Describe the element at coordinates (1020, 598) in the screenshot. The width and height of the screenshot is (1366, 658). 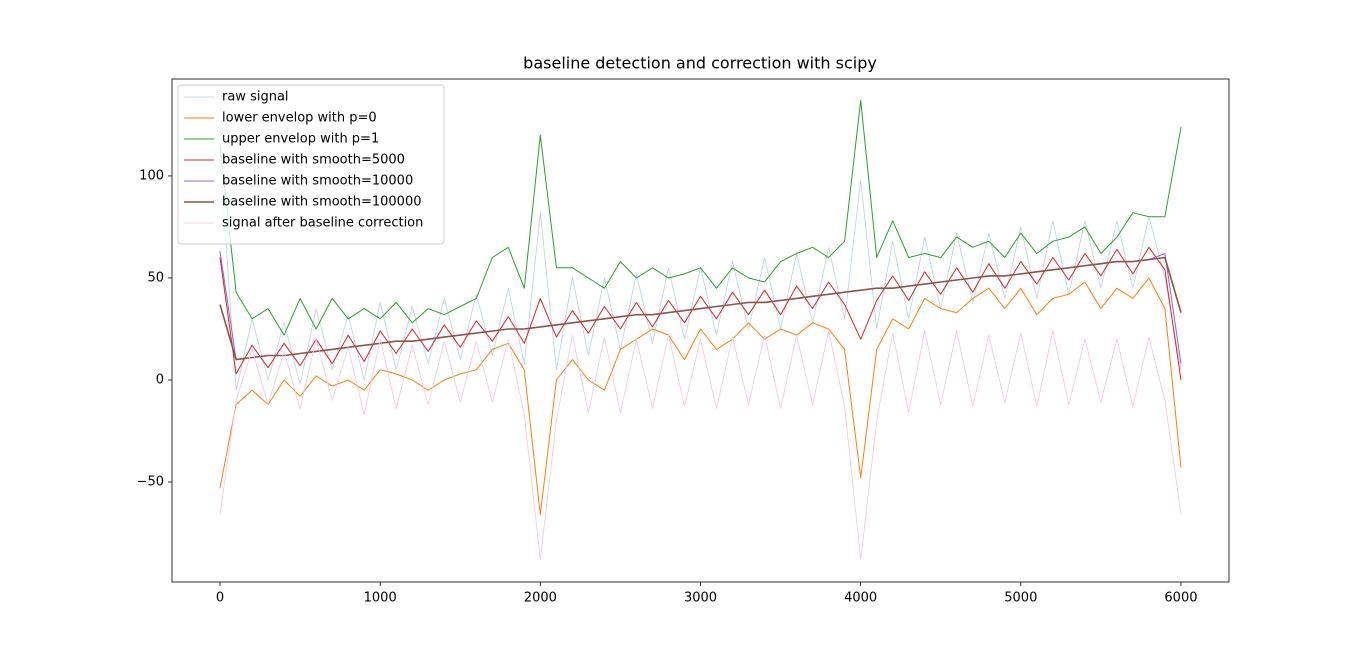
I see `x-tick-label: 5000` at that location.